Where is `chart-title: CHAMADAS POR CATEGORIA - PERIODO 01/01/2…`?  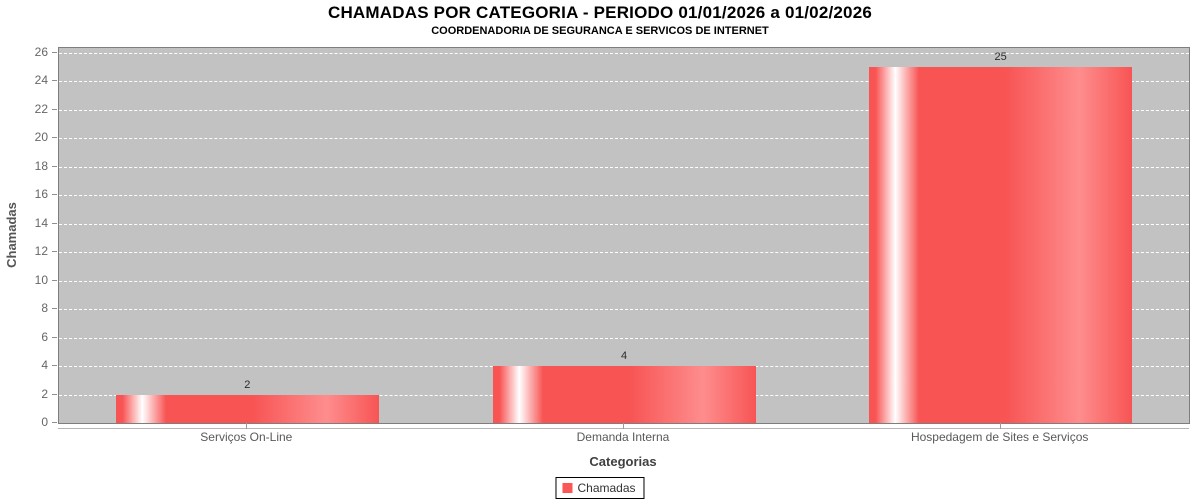
chart-title: CHAMADAS POR CATEGORIA - PERIODO 01/01/2… is located at coordinates (600, 12).